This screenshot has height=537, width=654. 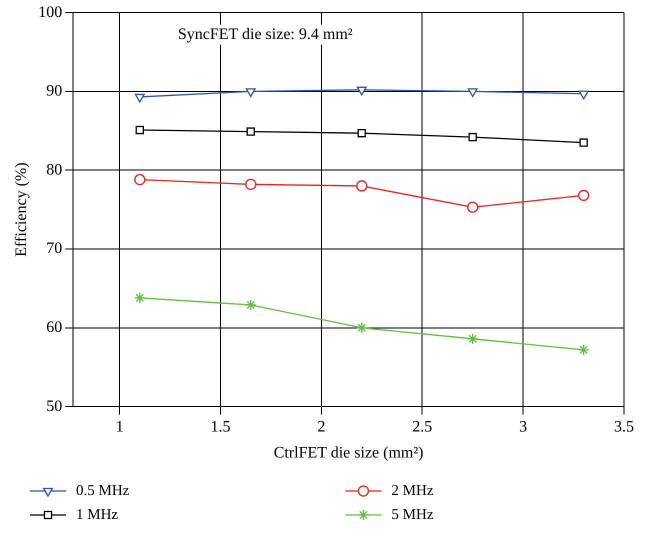 What do you see at coordinates (54, 249) in the screenshot?
I see `y-tick-label: 70` at bounding box center [54, 249].